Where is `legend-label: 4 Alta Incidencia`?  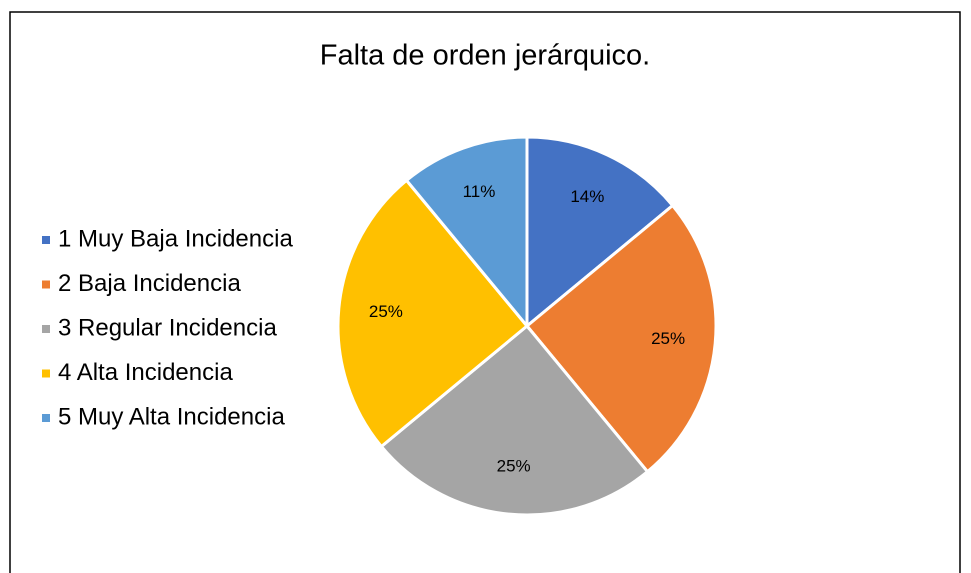
legend-label: 4 Alta Incidencia is located at coordinates (145, 372).